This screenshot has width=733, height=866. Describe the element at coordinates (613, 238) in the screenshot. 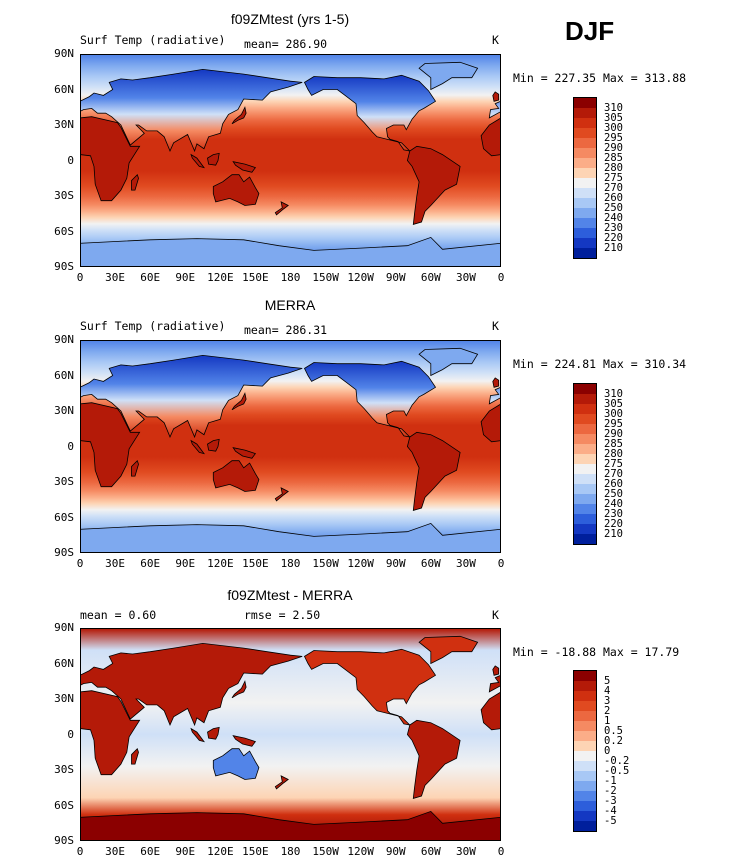

I see `colorbar-label: 220` at that location.